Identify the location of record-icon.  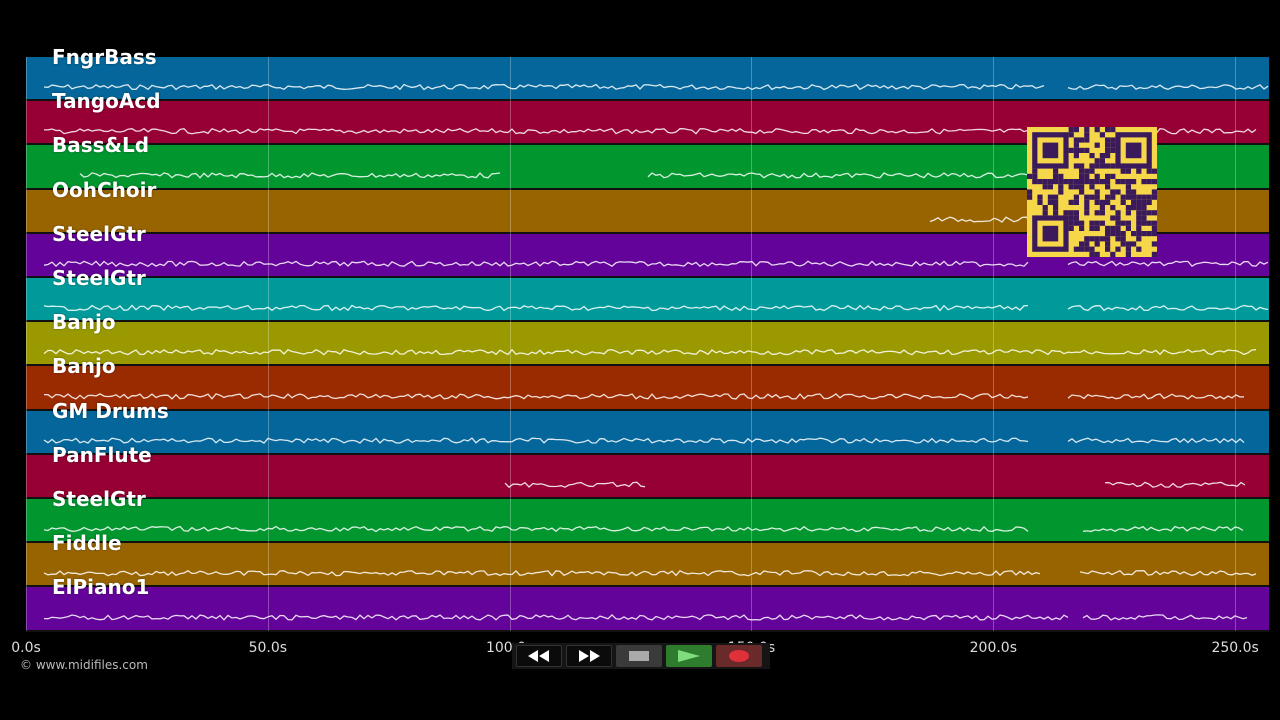
(739, 656).